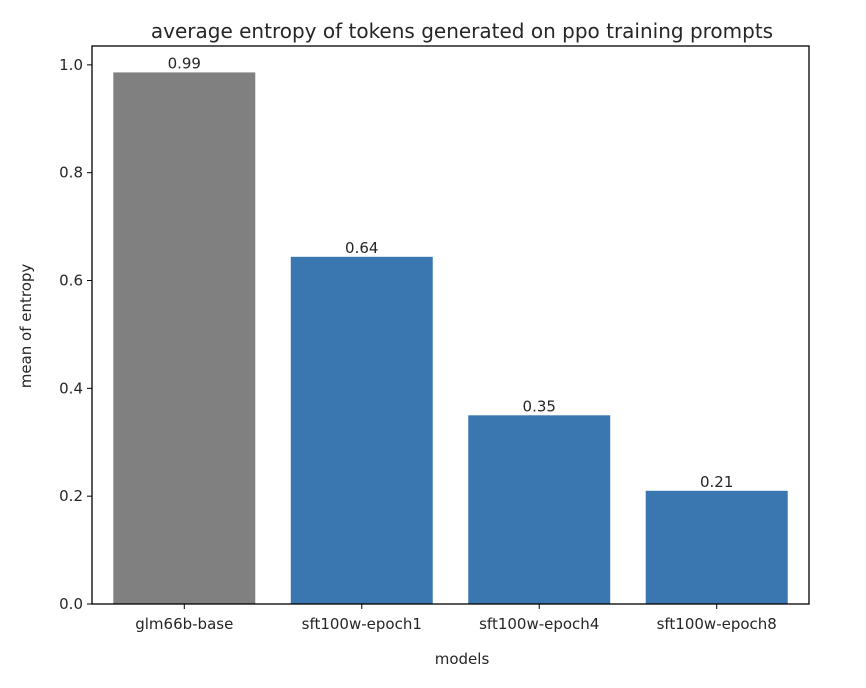  I want to click on y-tick-label: 0.2, so click(71, 496).